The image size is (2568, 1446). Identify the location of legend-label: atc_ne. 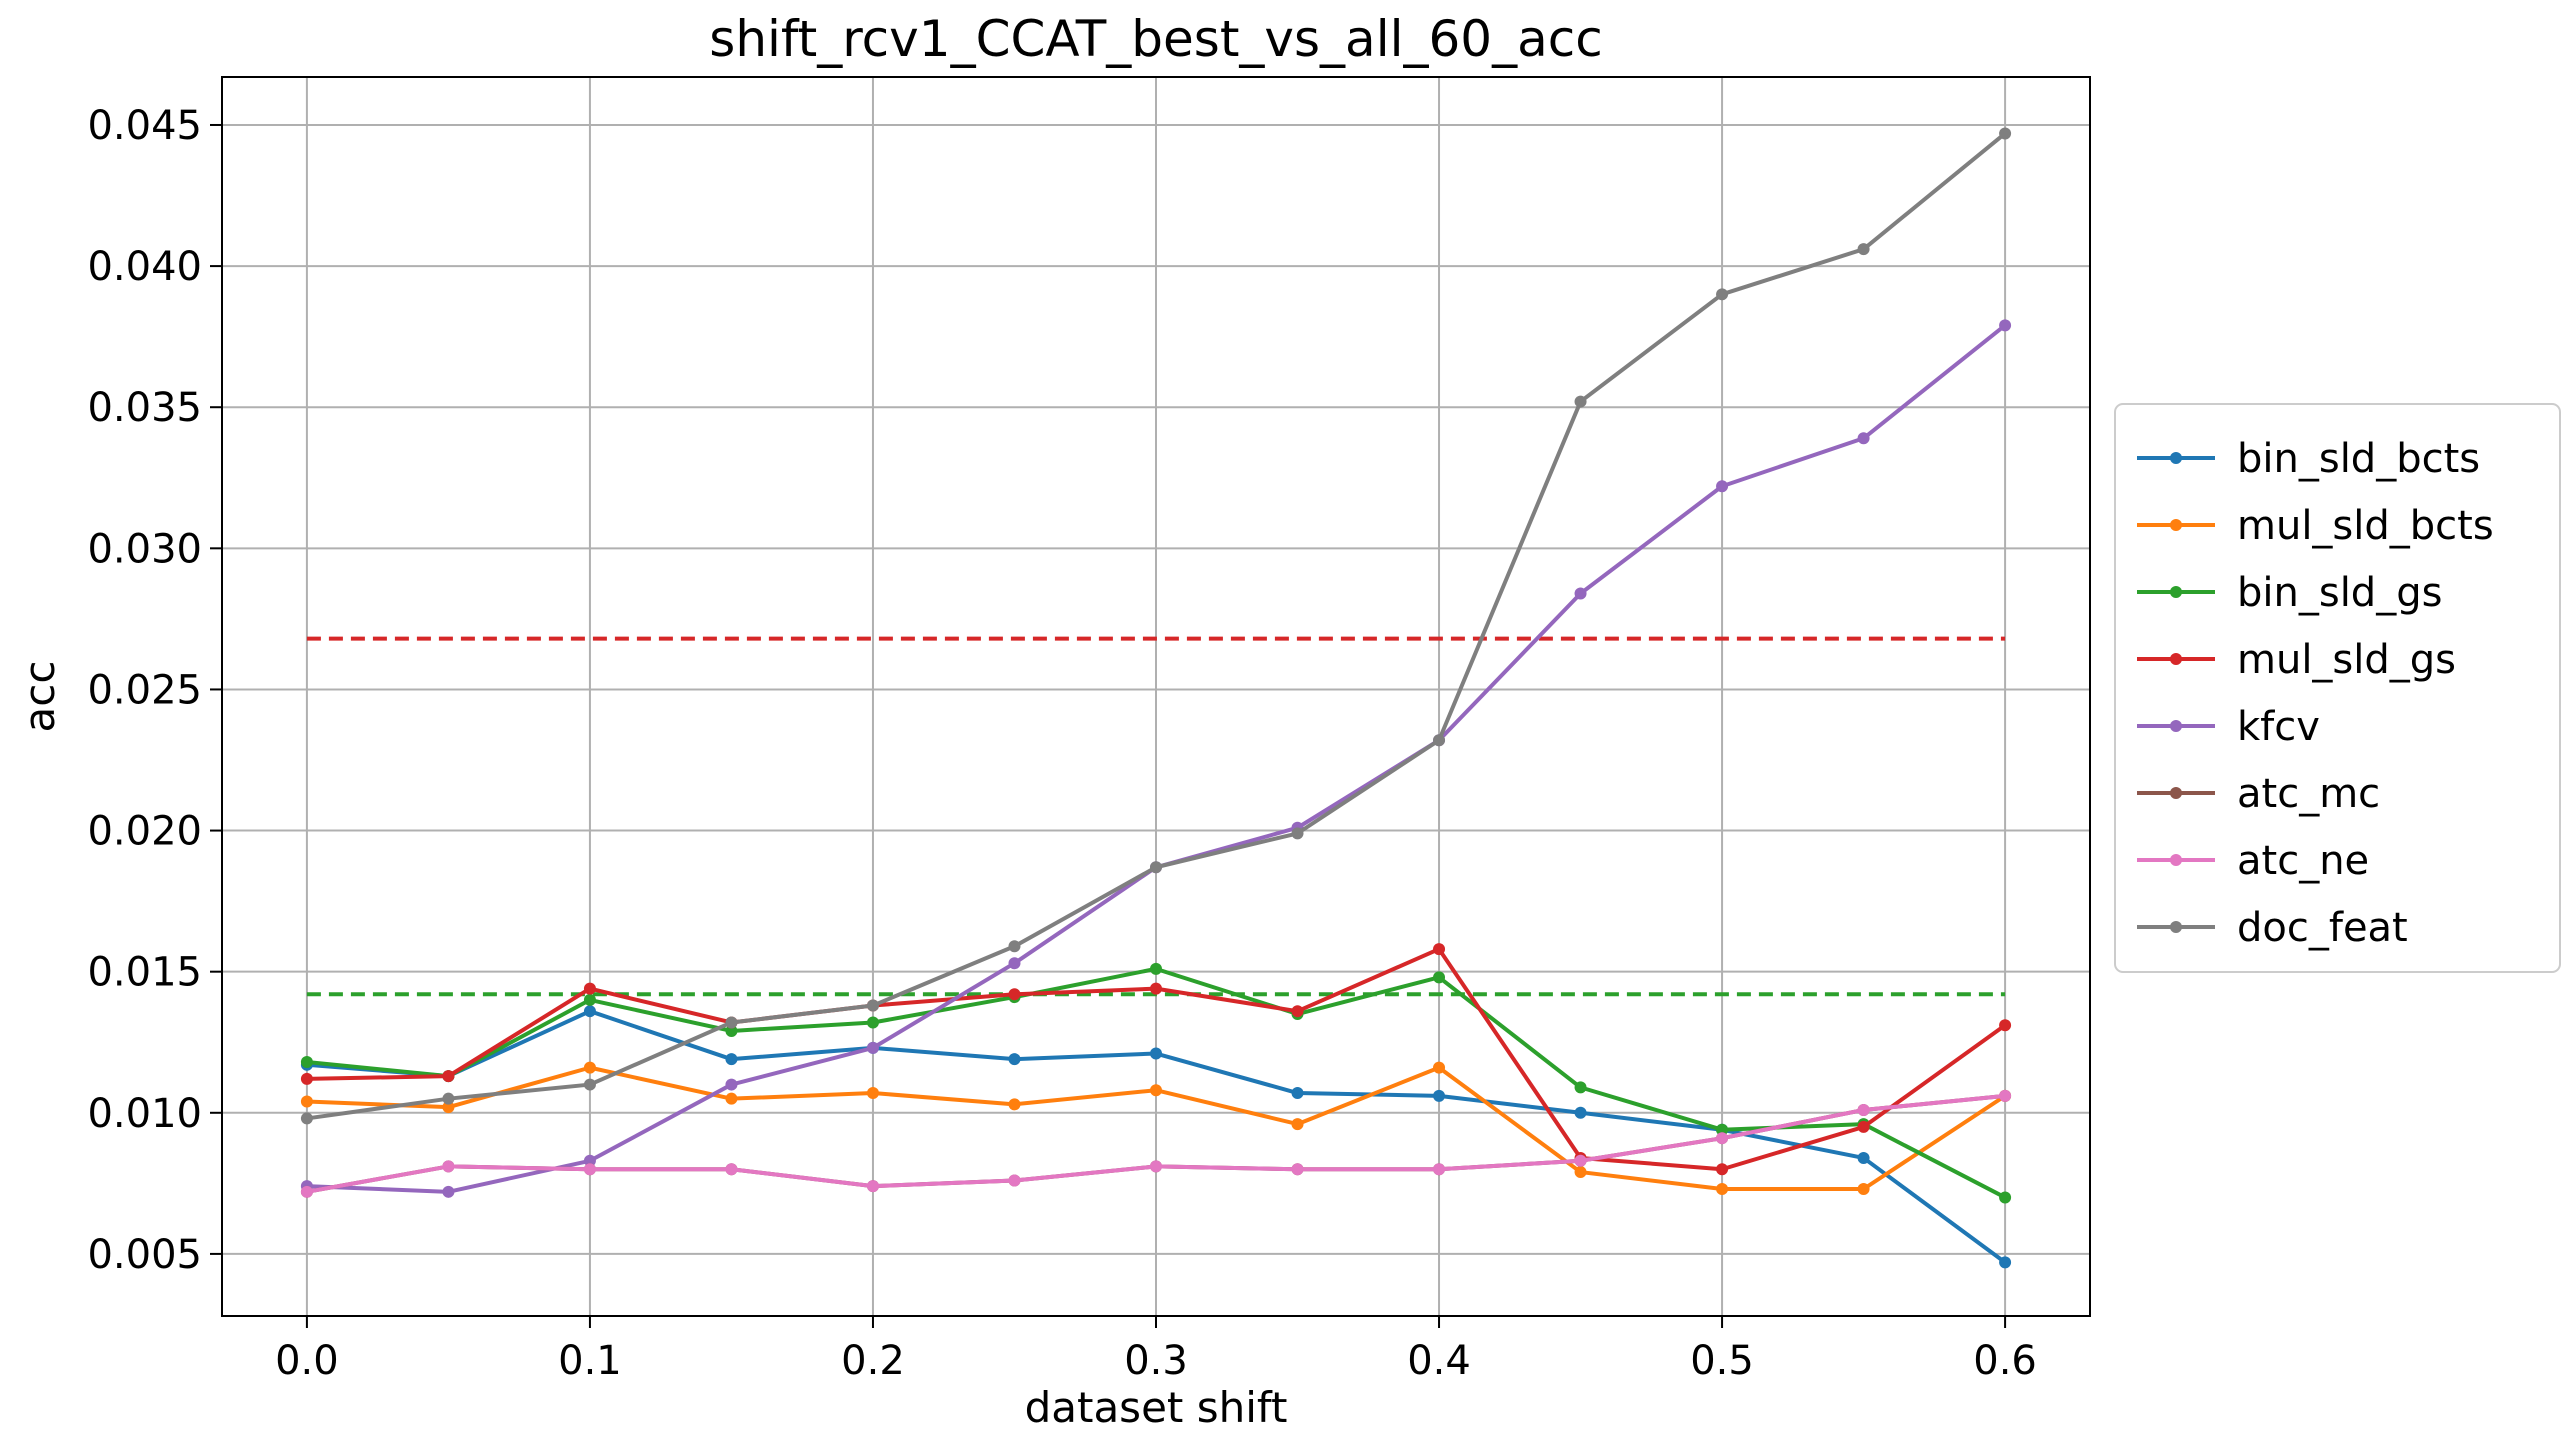
(2303, 861).